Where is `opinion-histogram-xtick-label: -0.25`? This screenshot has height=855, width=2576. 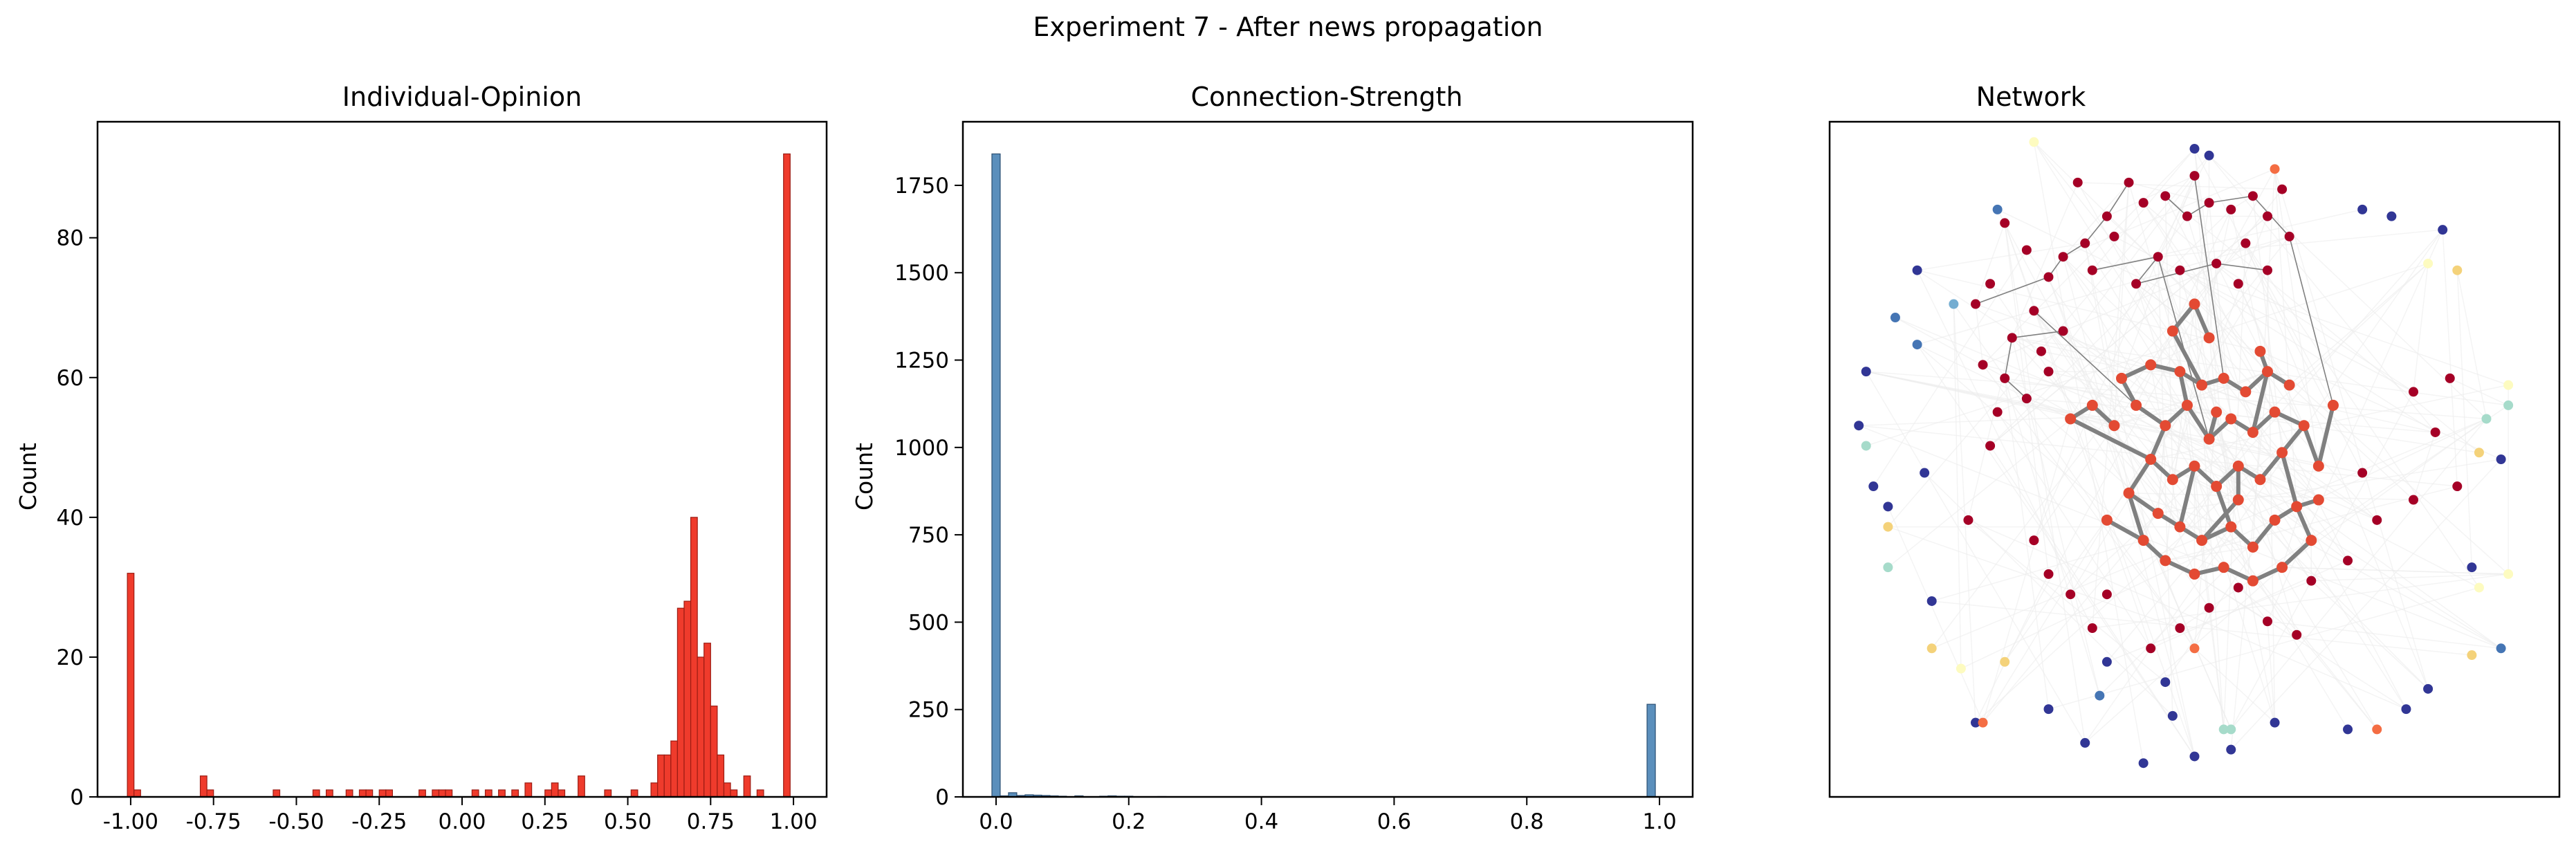 opinion-histogram-xtick-label: -0.25 is located at coordinates (379, 822).